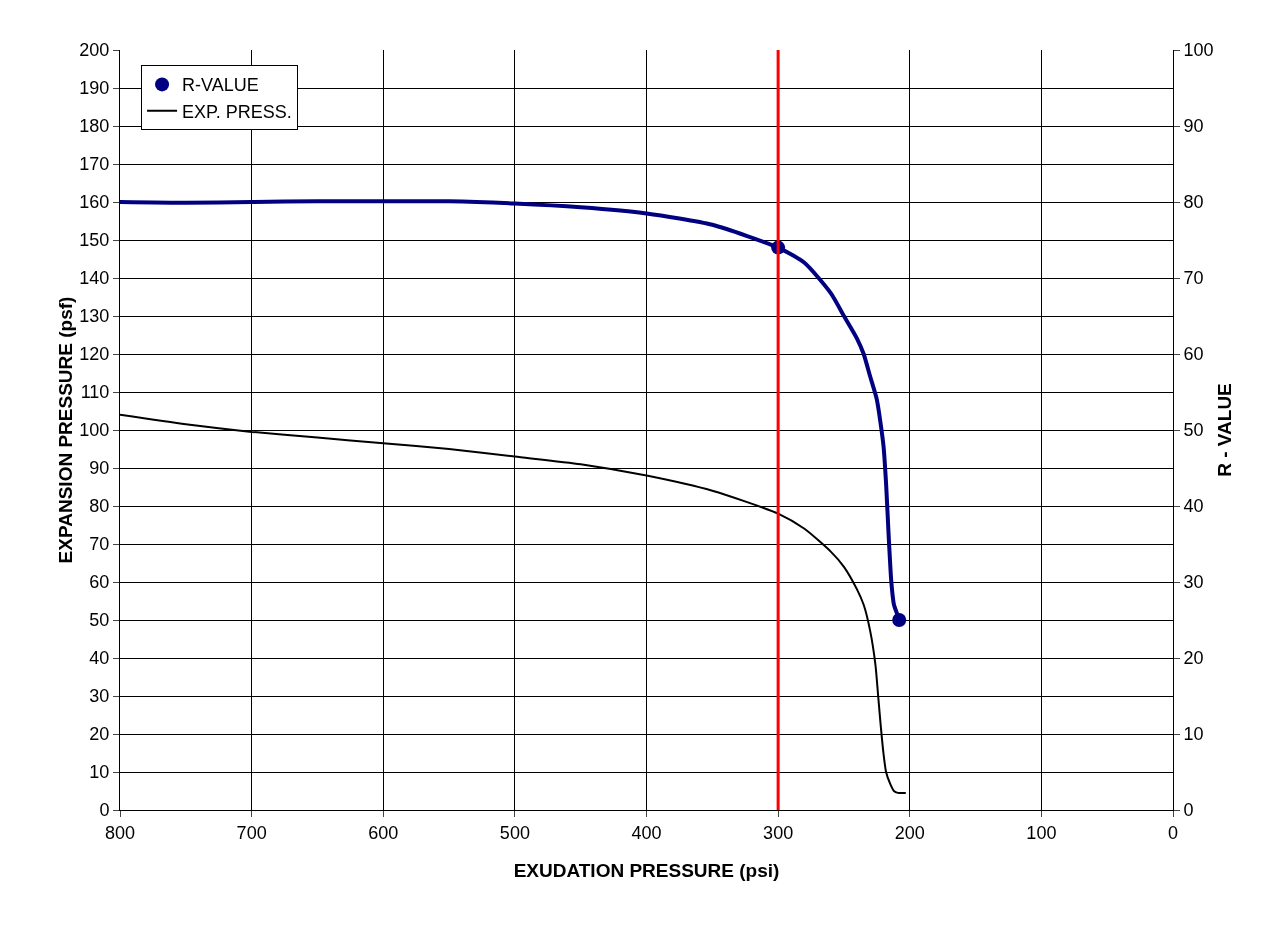 Image resolution: width=1283 pixels, height=930 pixels. I want to click on y-tick-label: 20, so click(99, 734).